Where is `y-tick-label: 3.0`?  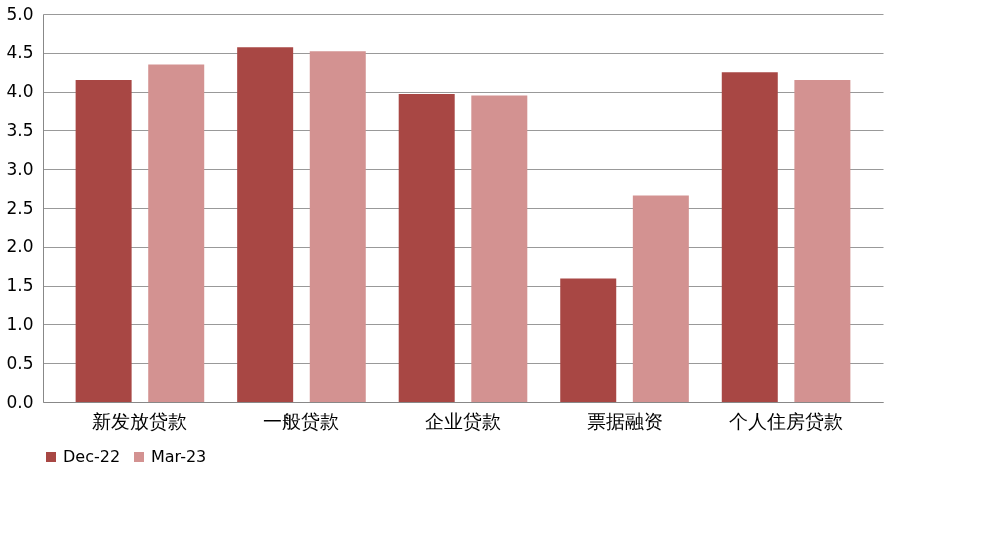
y-tick-label: 3.0 is located at coordinates (20, 168).